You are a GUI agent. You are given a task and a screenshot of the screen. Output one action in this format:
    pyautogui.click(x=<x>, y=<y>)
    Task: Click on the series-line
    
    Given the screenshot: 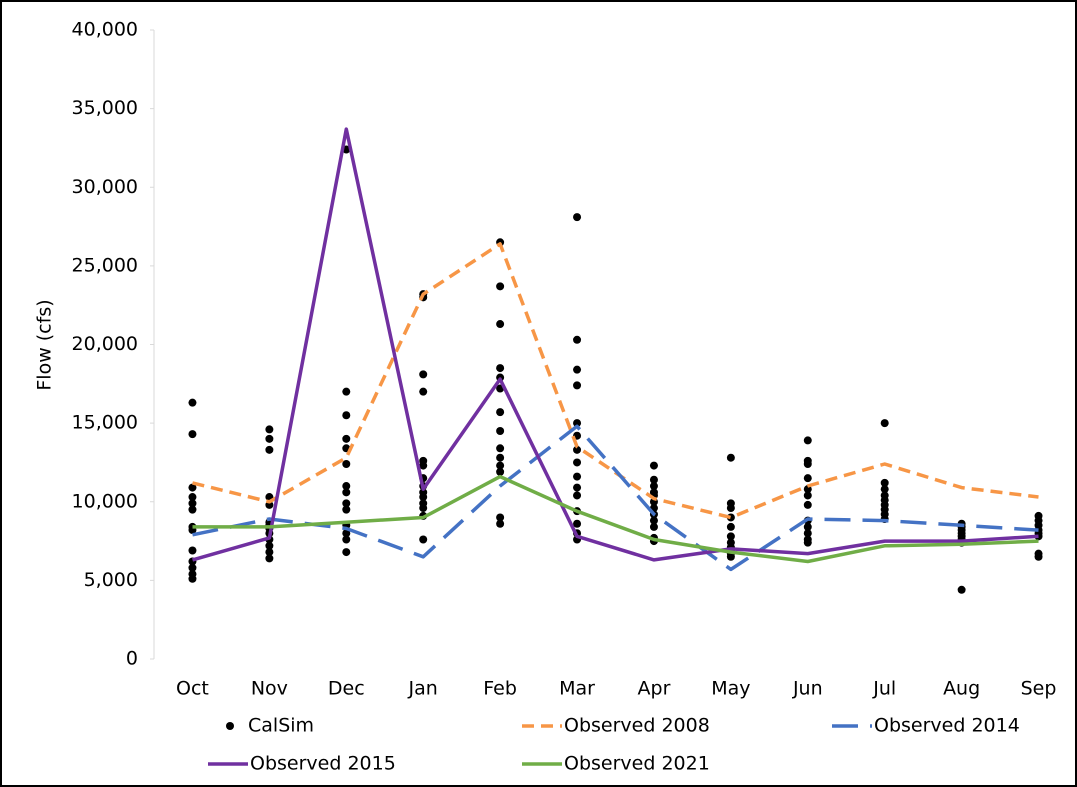 What is the action you would take?
    pyautogui.click(x=615, y=498)
    